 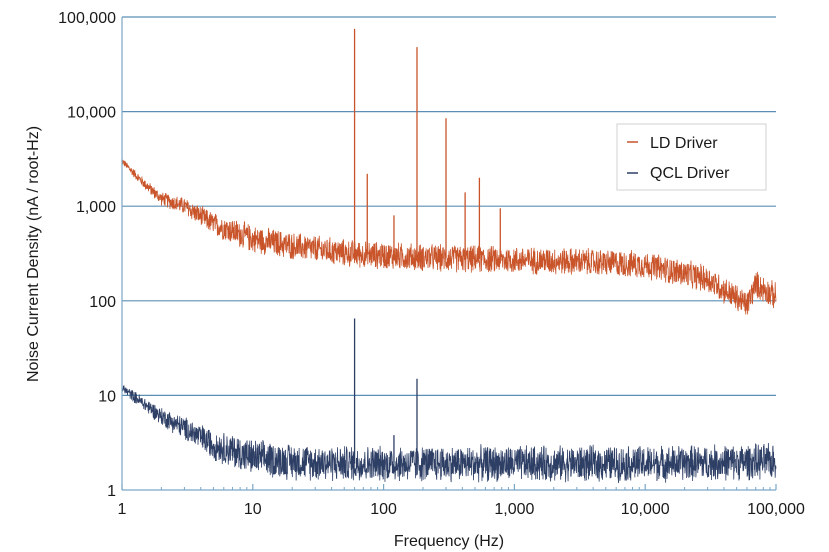 I want to click on y-tick-label: 100, so click(x=102, y=302).